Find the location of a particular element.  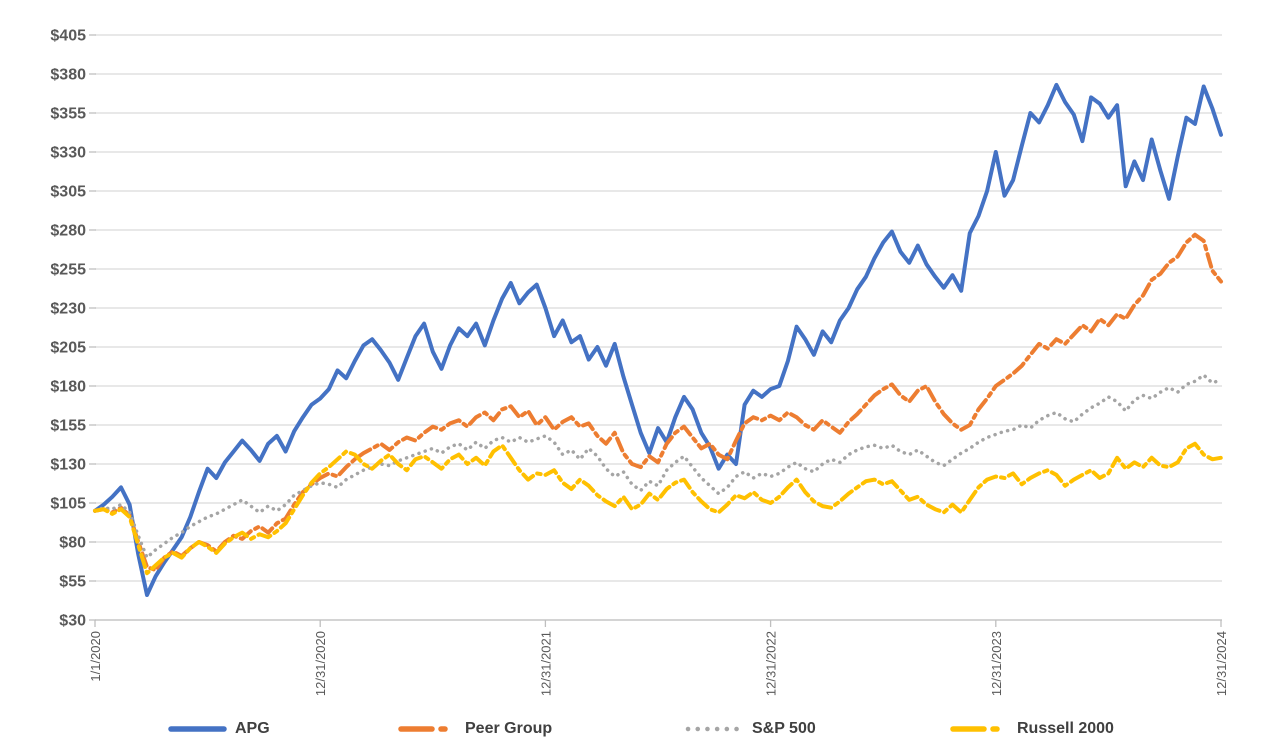

legend-label-sp500: S&P 500 is located at coordinates (784, 728).